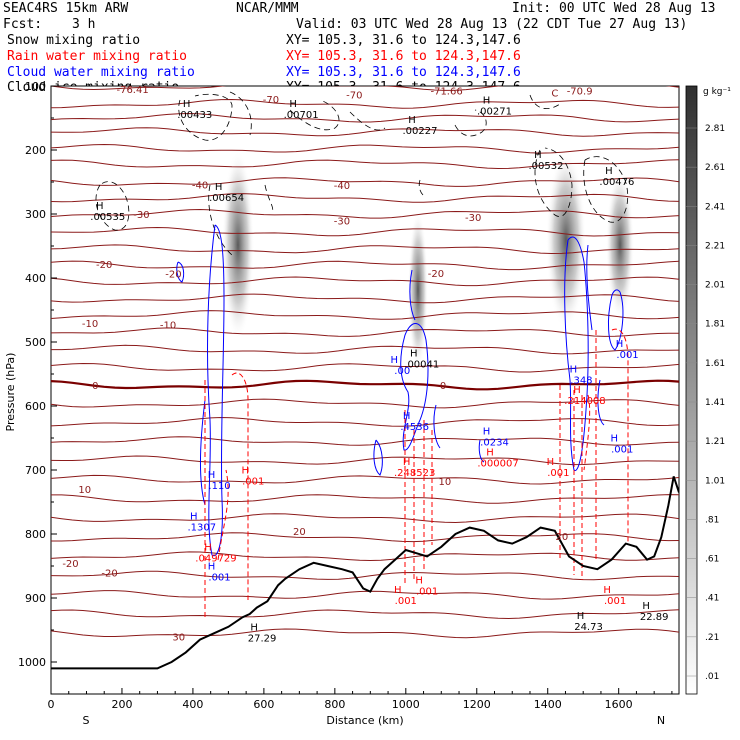 This screenshot has width=740, height=740. I want to click on maximum-value-label: .110, so click(219, 486).